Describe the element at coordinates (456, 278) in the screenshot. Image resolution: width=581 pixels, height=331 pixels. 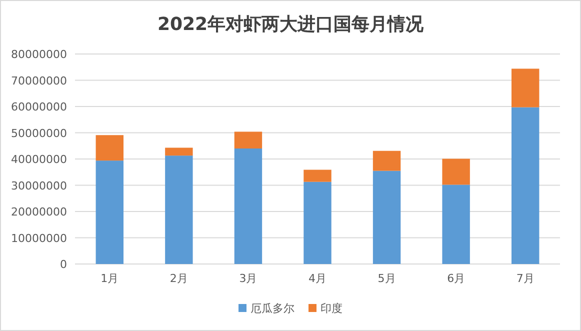
I see `x-tick-label: 6月` at that location.